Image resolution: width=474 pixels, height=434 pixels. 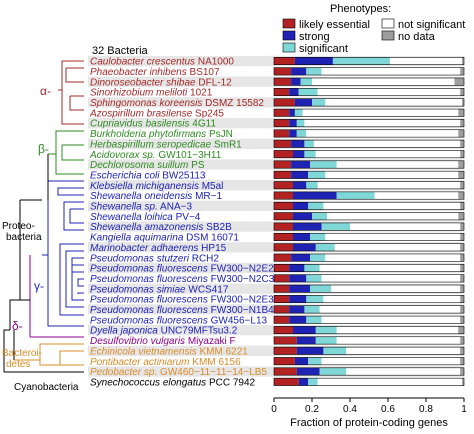 What do you see at coordinates (230, 382) in the screenshot?
I see `row-label-strain: PCC 7942` at bounding box center [230, 382].